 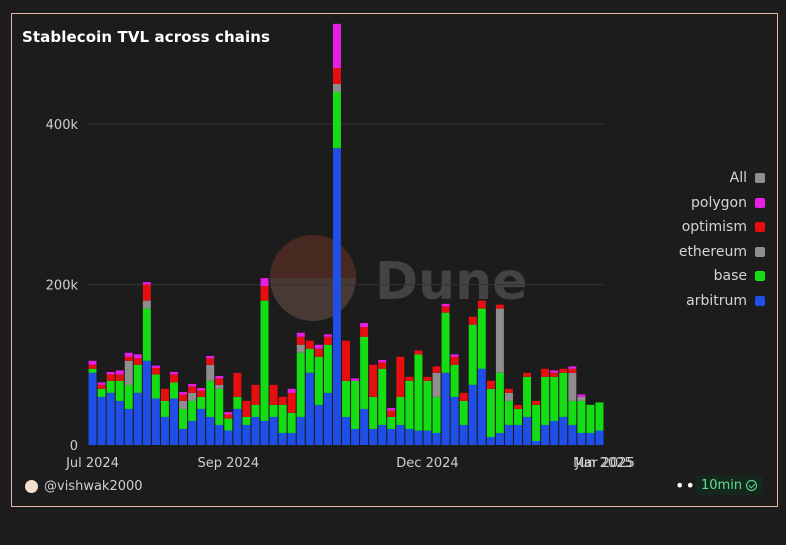 I want to click on legend-label: base, so click(x=730, y=276).